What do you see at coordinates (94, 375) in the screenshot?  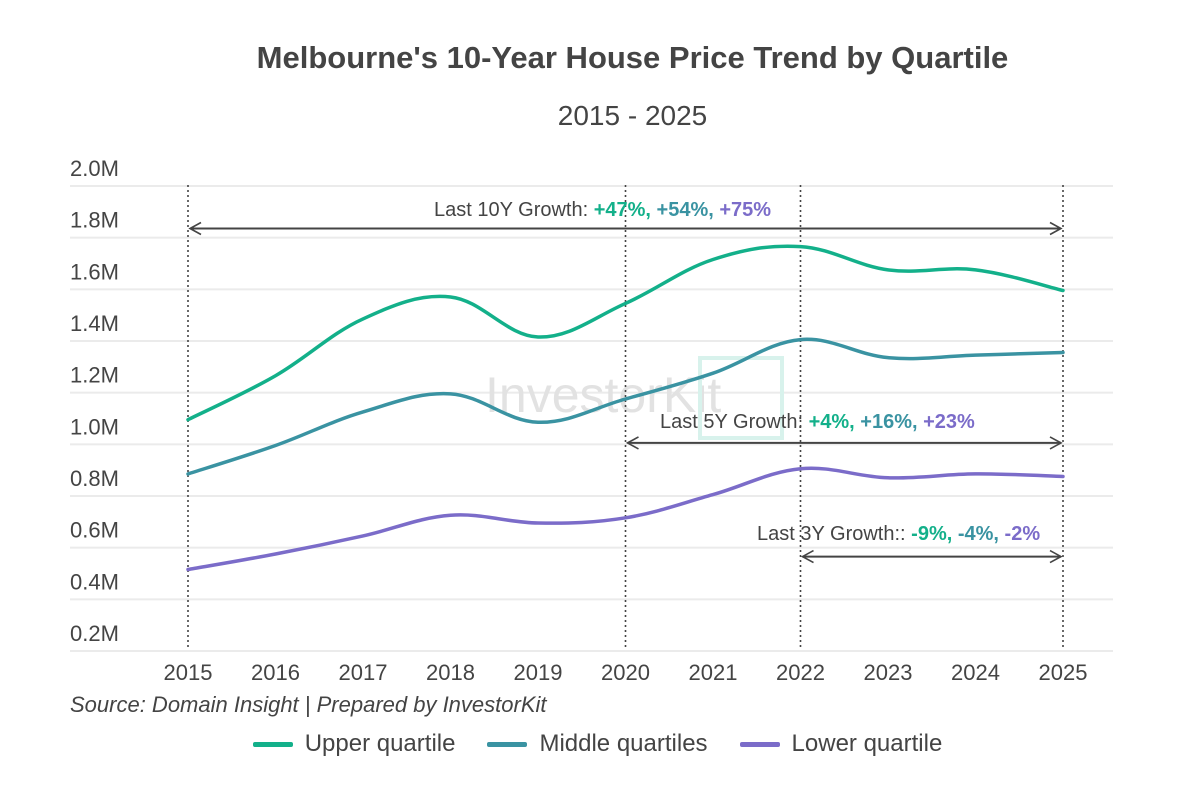 I see `y-tick-label: 1.2M` at bounding box center [94, 375].